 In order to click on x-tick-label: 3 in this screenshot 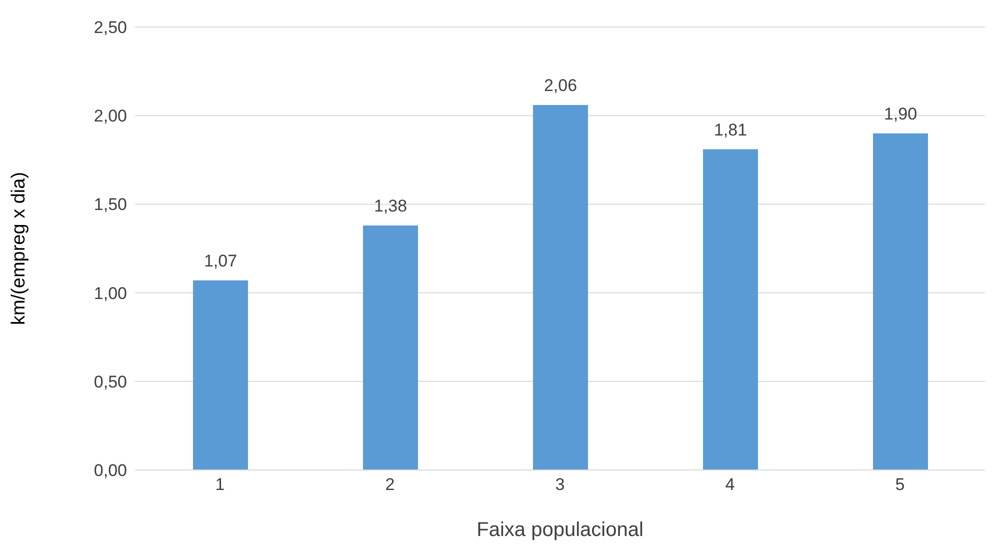, I will do `click(560, 484)`.